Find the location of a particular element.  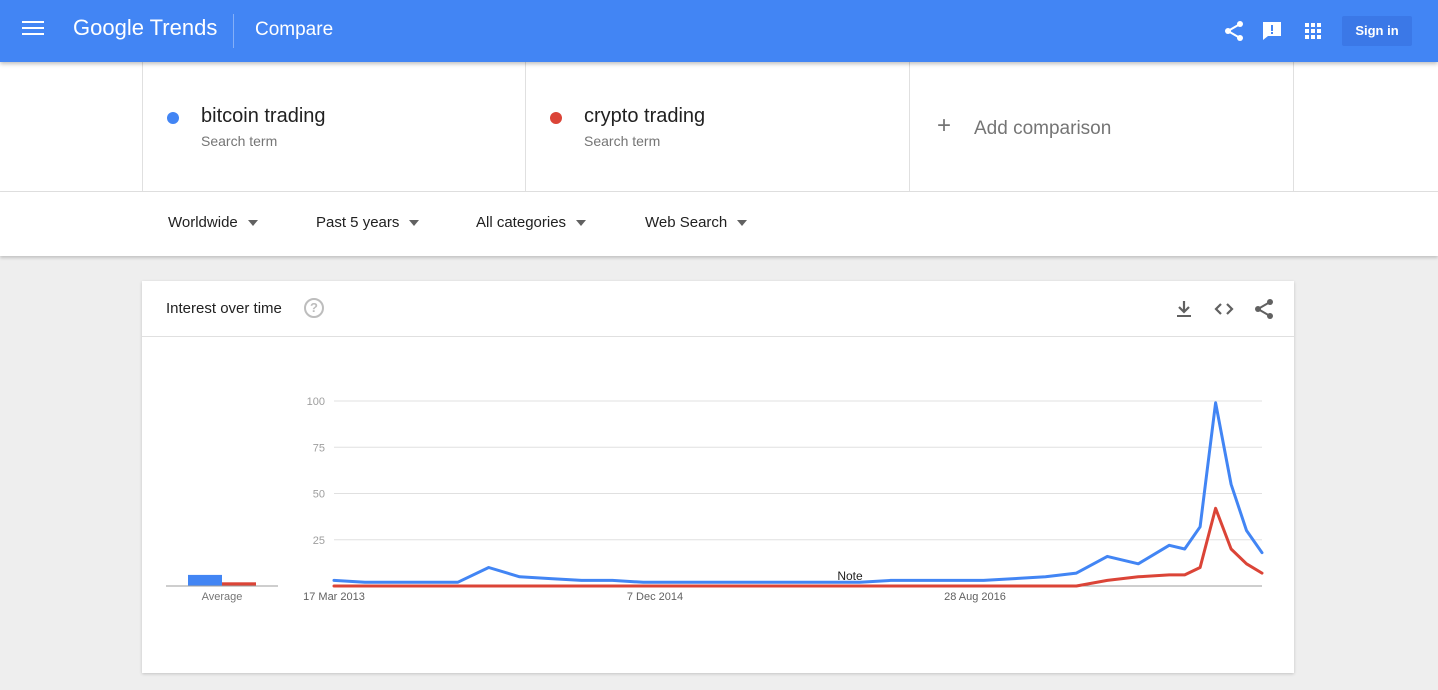

search-type-dropdown: Web Search is located at coordinates (696, 222).